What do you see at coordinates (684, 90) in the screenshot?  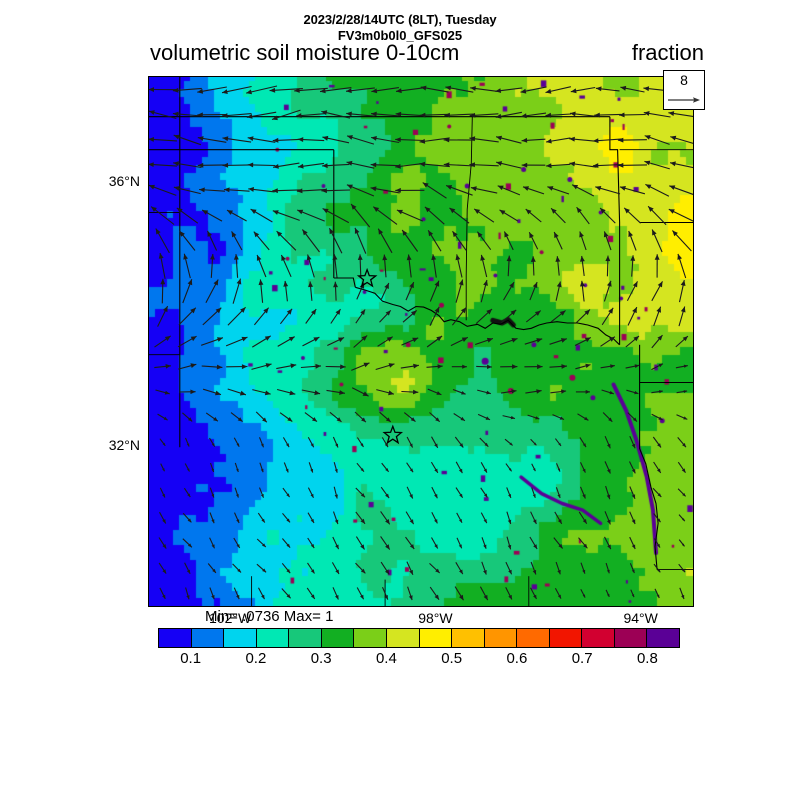 I see `wind-vector-key: 8` at bounding box center [684, 90].